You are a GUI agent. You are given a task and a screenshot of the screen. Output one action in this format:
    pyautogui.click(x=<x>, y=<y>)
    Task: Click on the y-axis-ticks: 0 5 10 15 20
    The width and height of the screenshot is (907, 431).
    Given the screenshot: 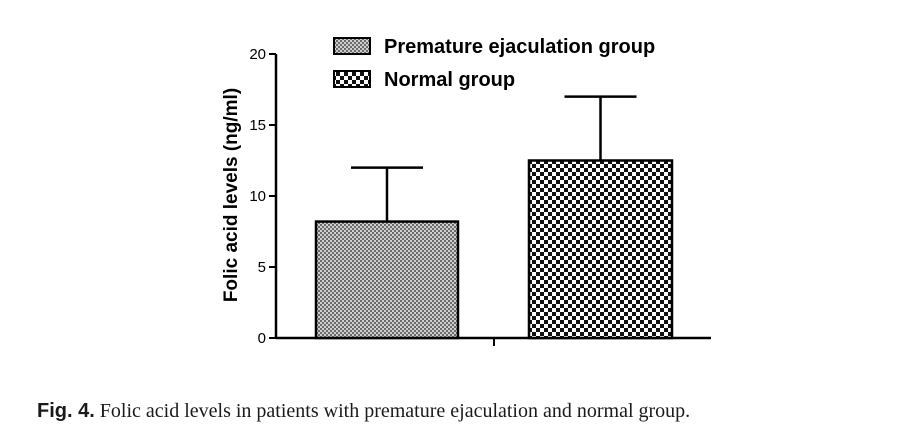 What is the action you would take?
    pyautogui.click(x=262, y=196)
    